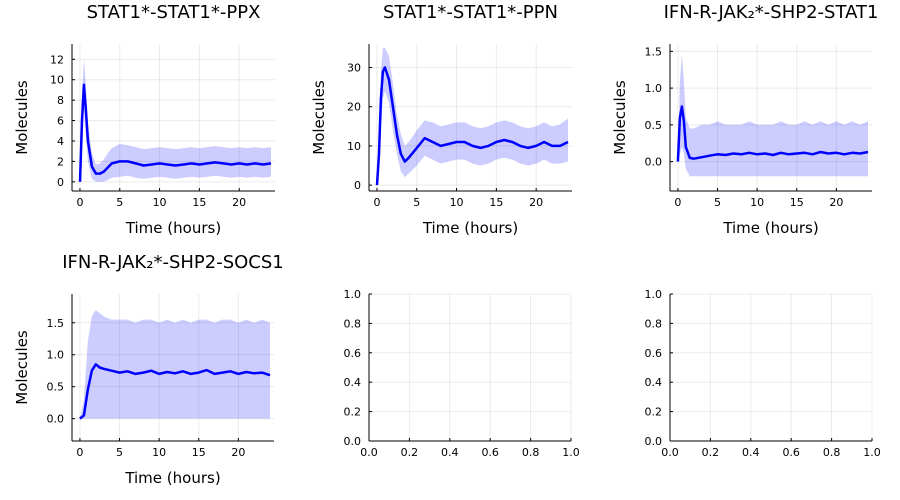  What do you see at coordinates (354, 68) in the screenshot?
I see `y-tick-label: 30` at bounding box center [354, 68].